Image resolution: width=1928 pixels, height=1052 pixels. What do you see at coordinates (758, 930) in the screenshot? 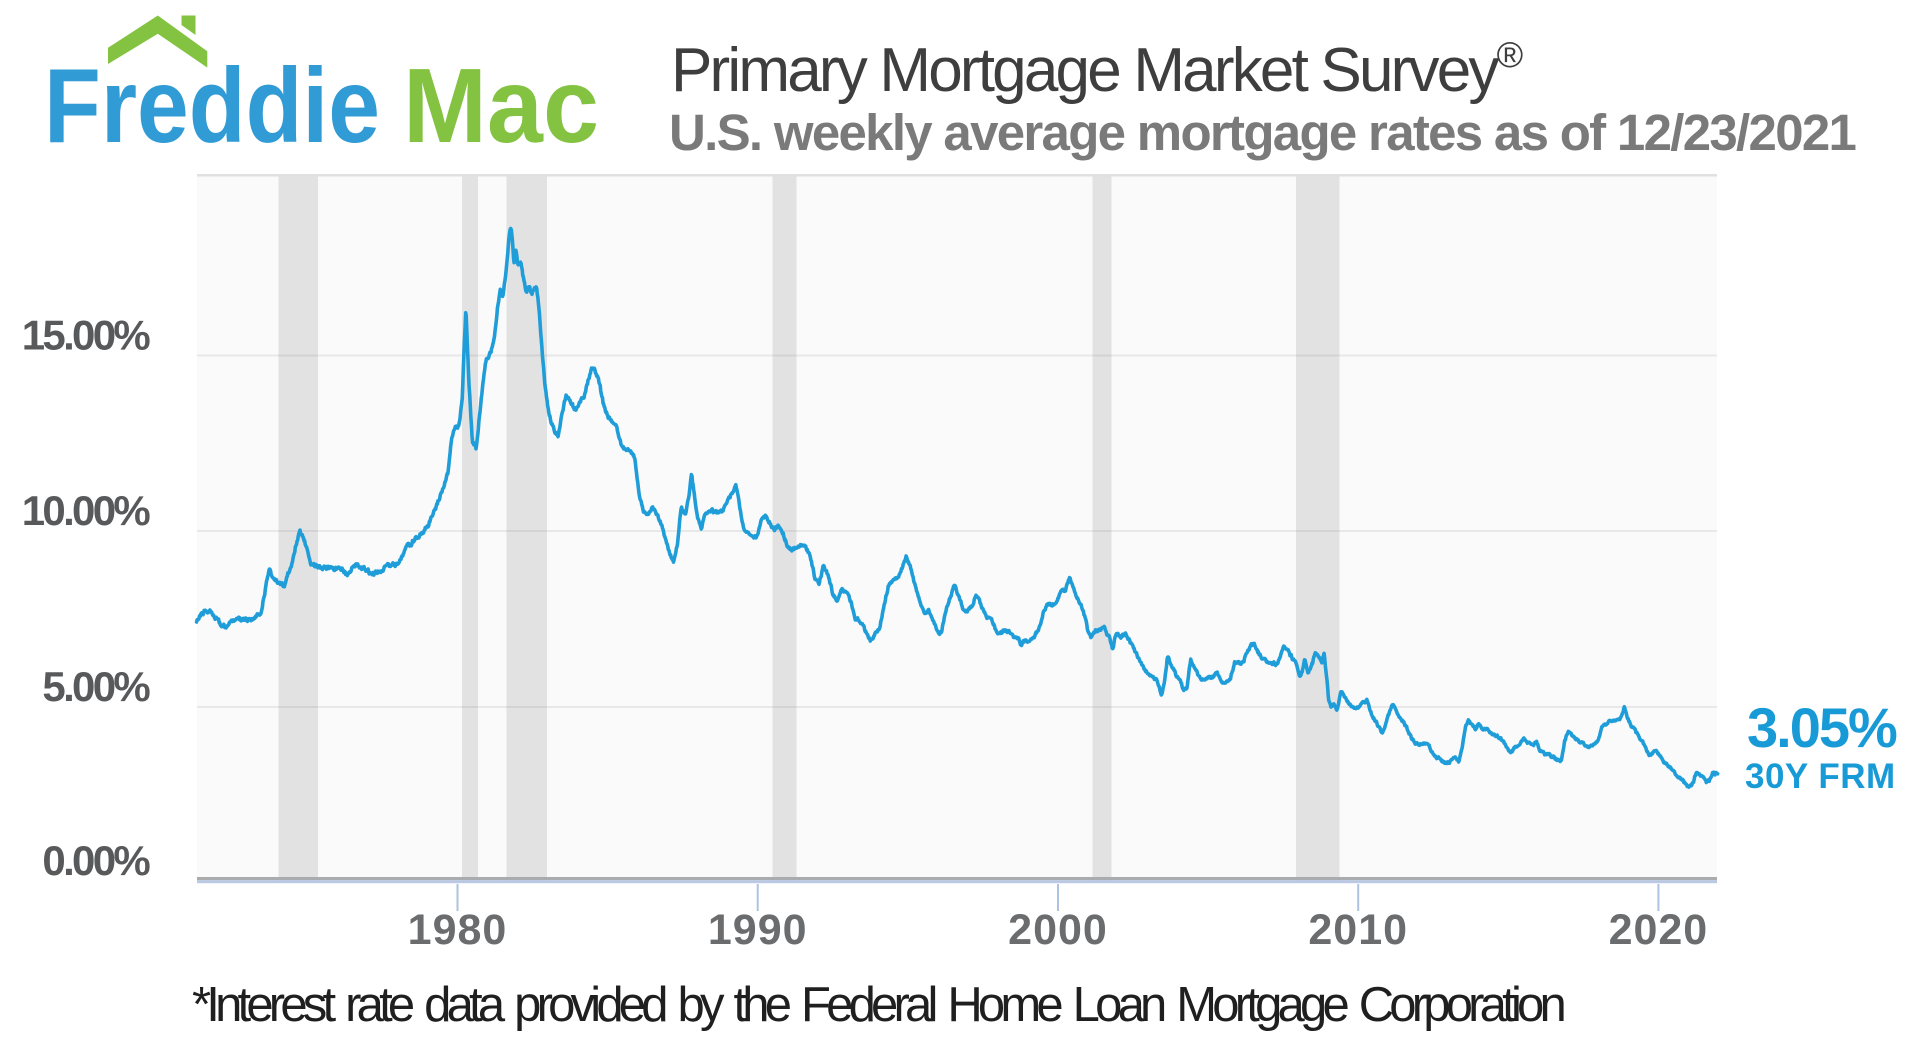
I see `svg-text: 1990` at bounding box center [758, 930].